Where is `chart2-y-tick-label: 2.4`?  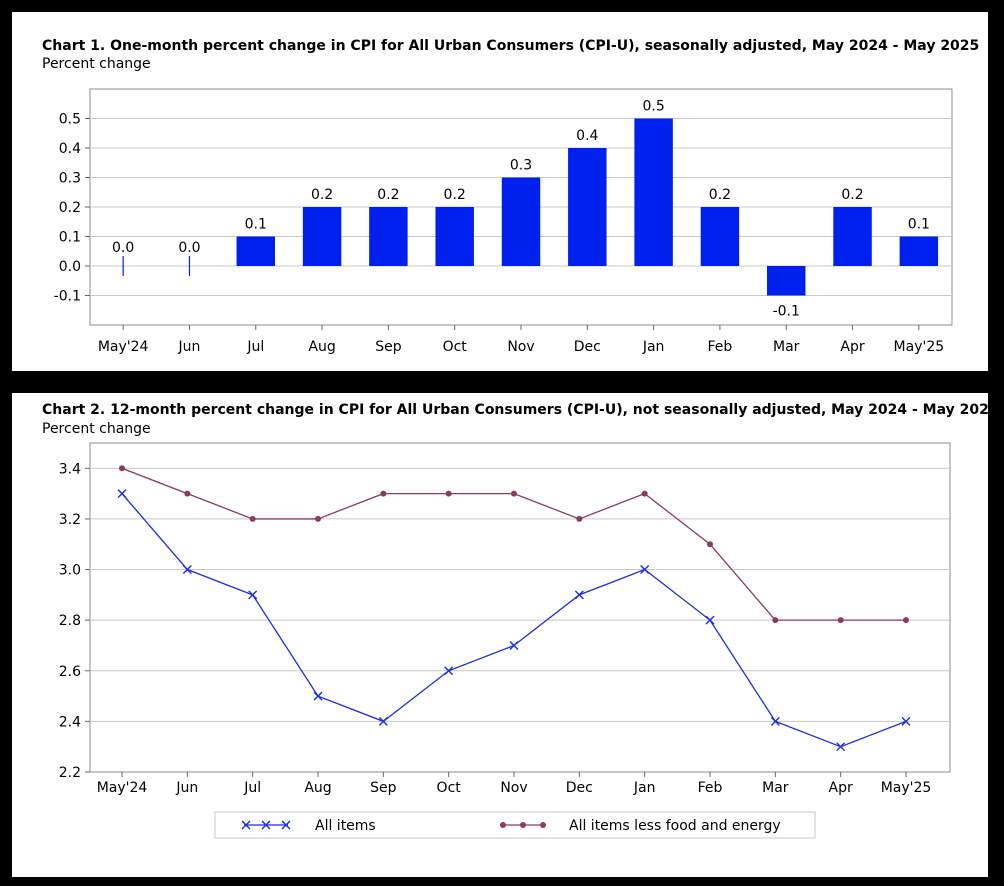 chart2-y-tick-label: 2.4 is located at coordinates (70, 722).